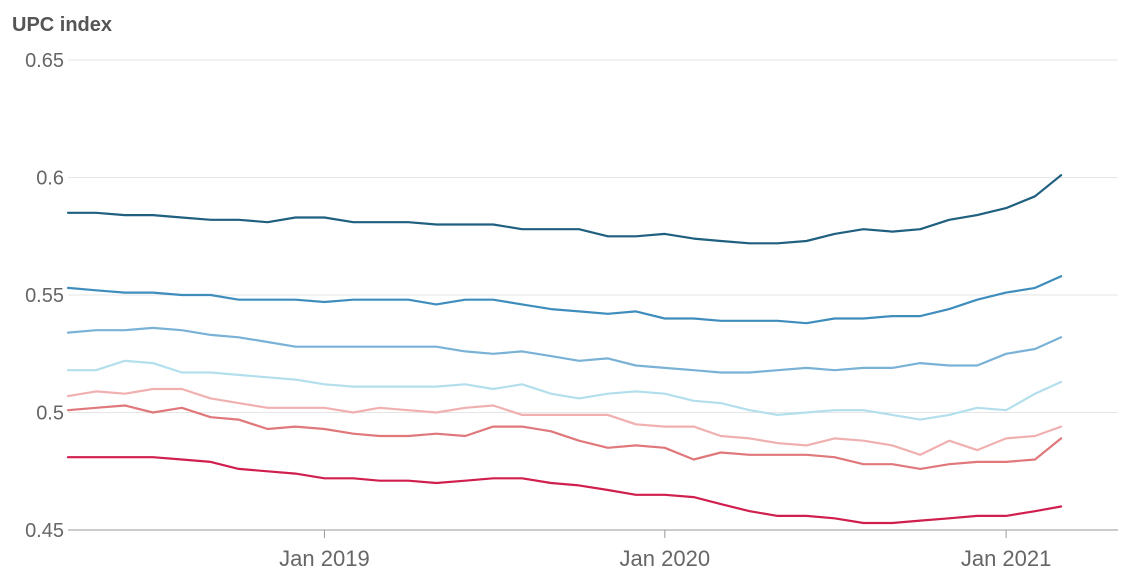  Describe the element at coordinates (50, 414) in the screenshot. I see `y-tick-label: 0.5` at that location.